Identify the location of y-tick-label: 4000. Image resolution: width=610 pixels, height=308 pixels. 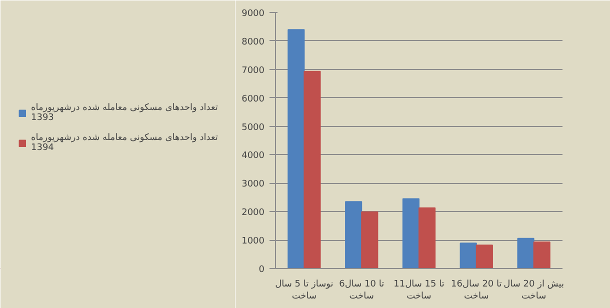
(253, 156).